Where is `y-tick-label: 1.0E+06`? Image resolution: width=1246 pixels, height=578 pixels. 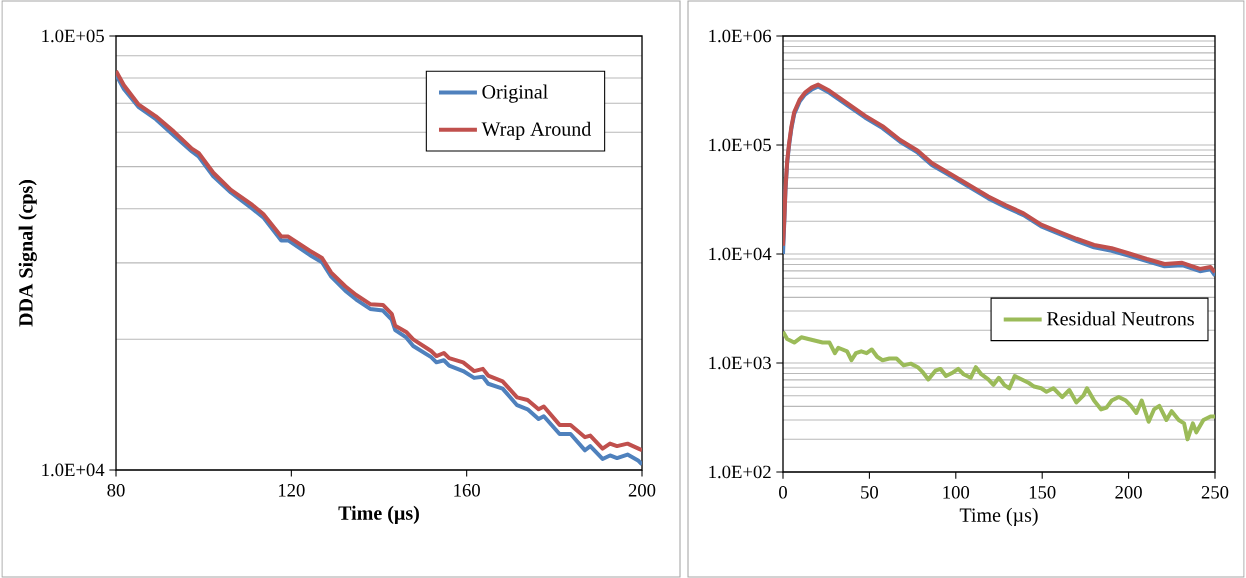 y-tick-label: 1.0E+06 is located at coordinates (740, 36).